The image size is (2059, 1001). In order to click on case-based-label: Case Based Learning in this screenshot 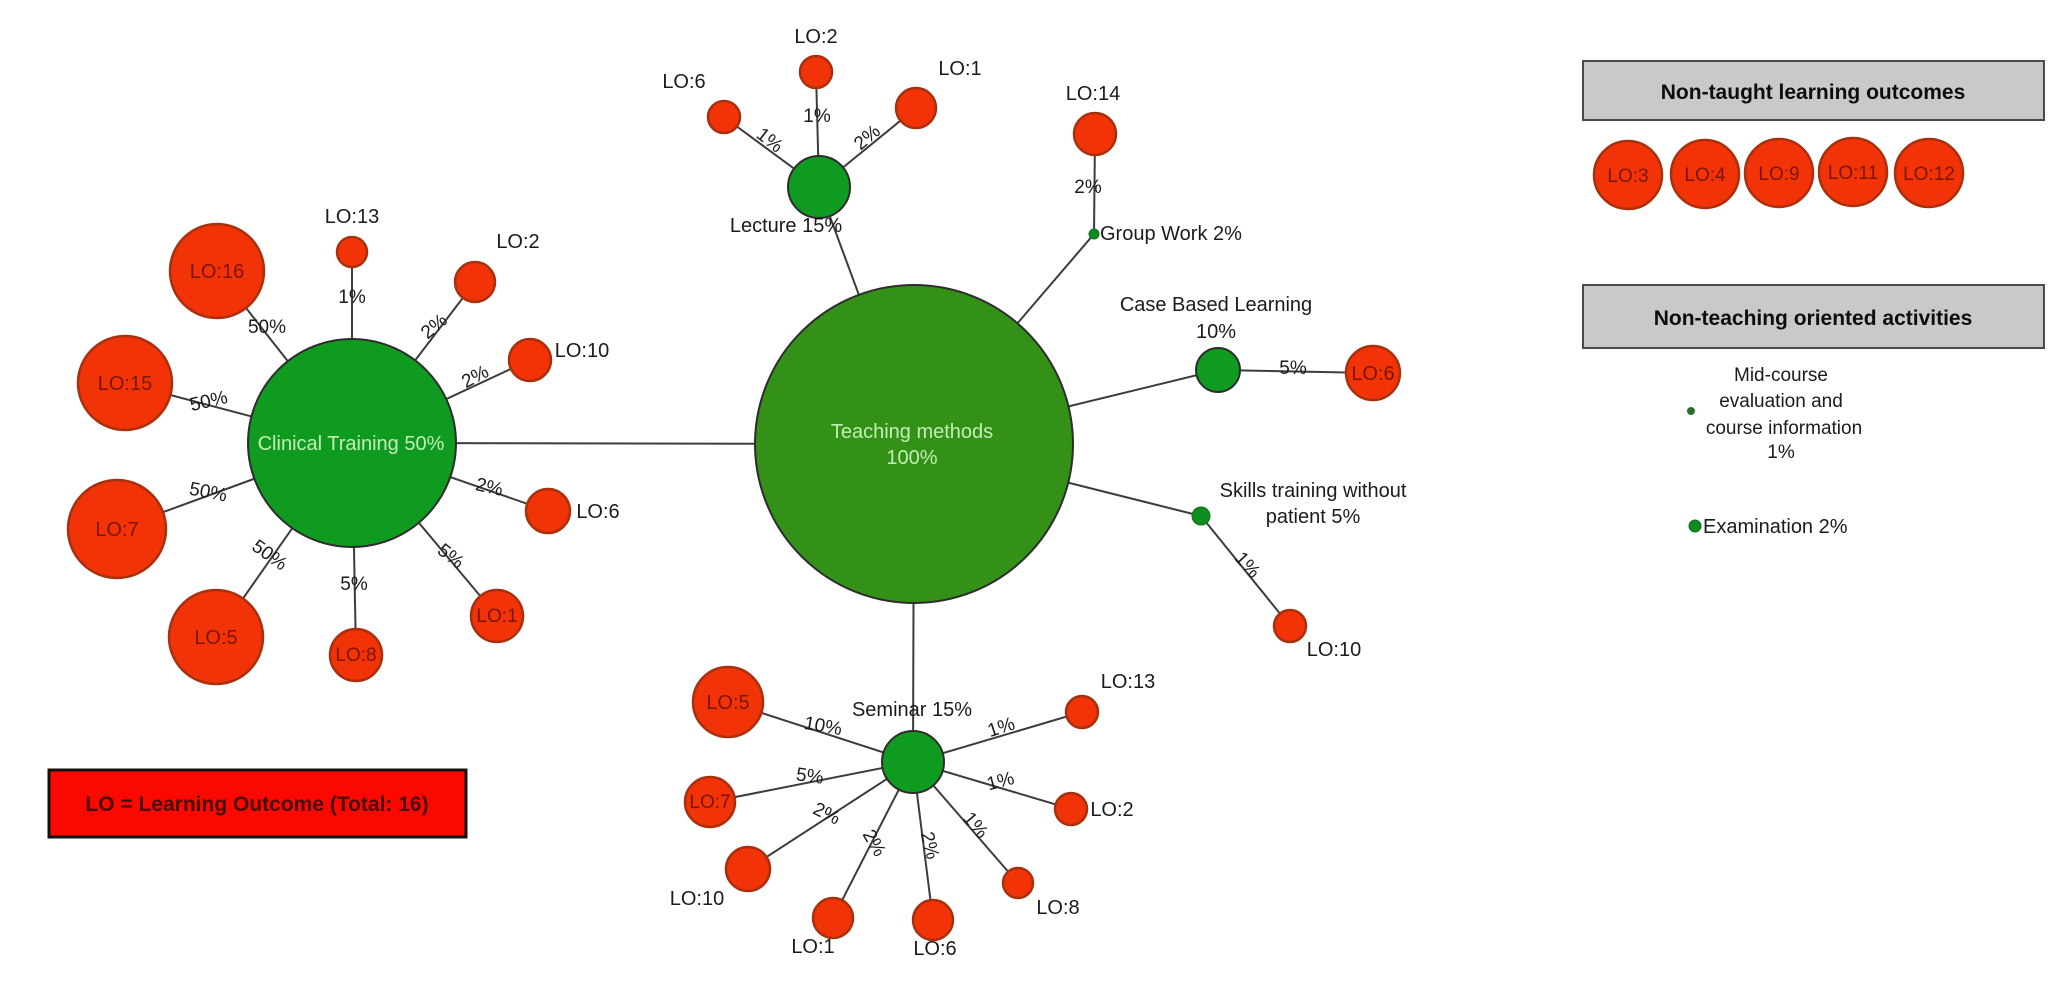, I will do `click(1216, 305)`.